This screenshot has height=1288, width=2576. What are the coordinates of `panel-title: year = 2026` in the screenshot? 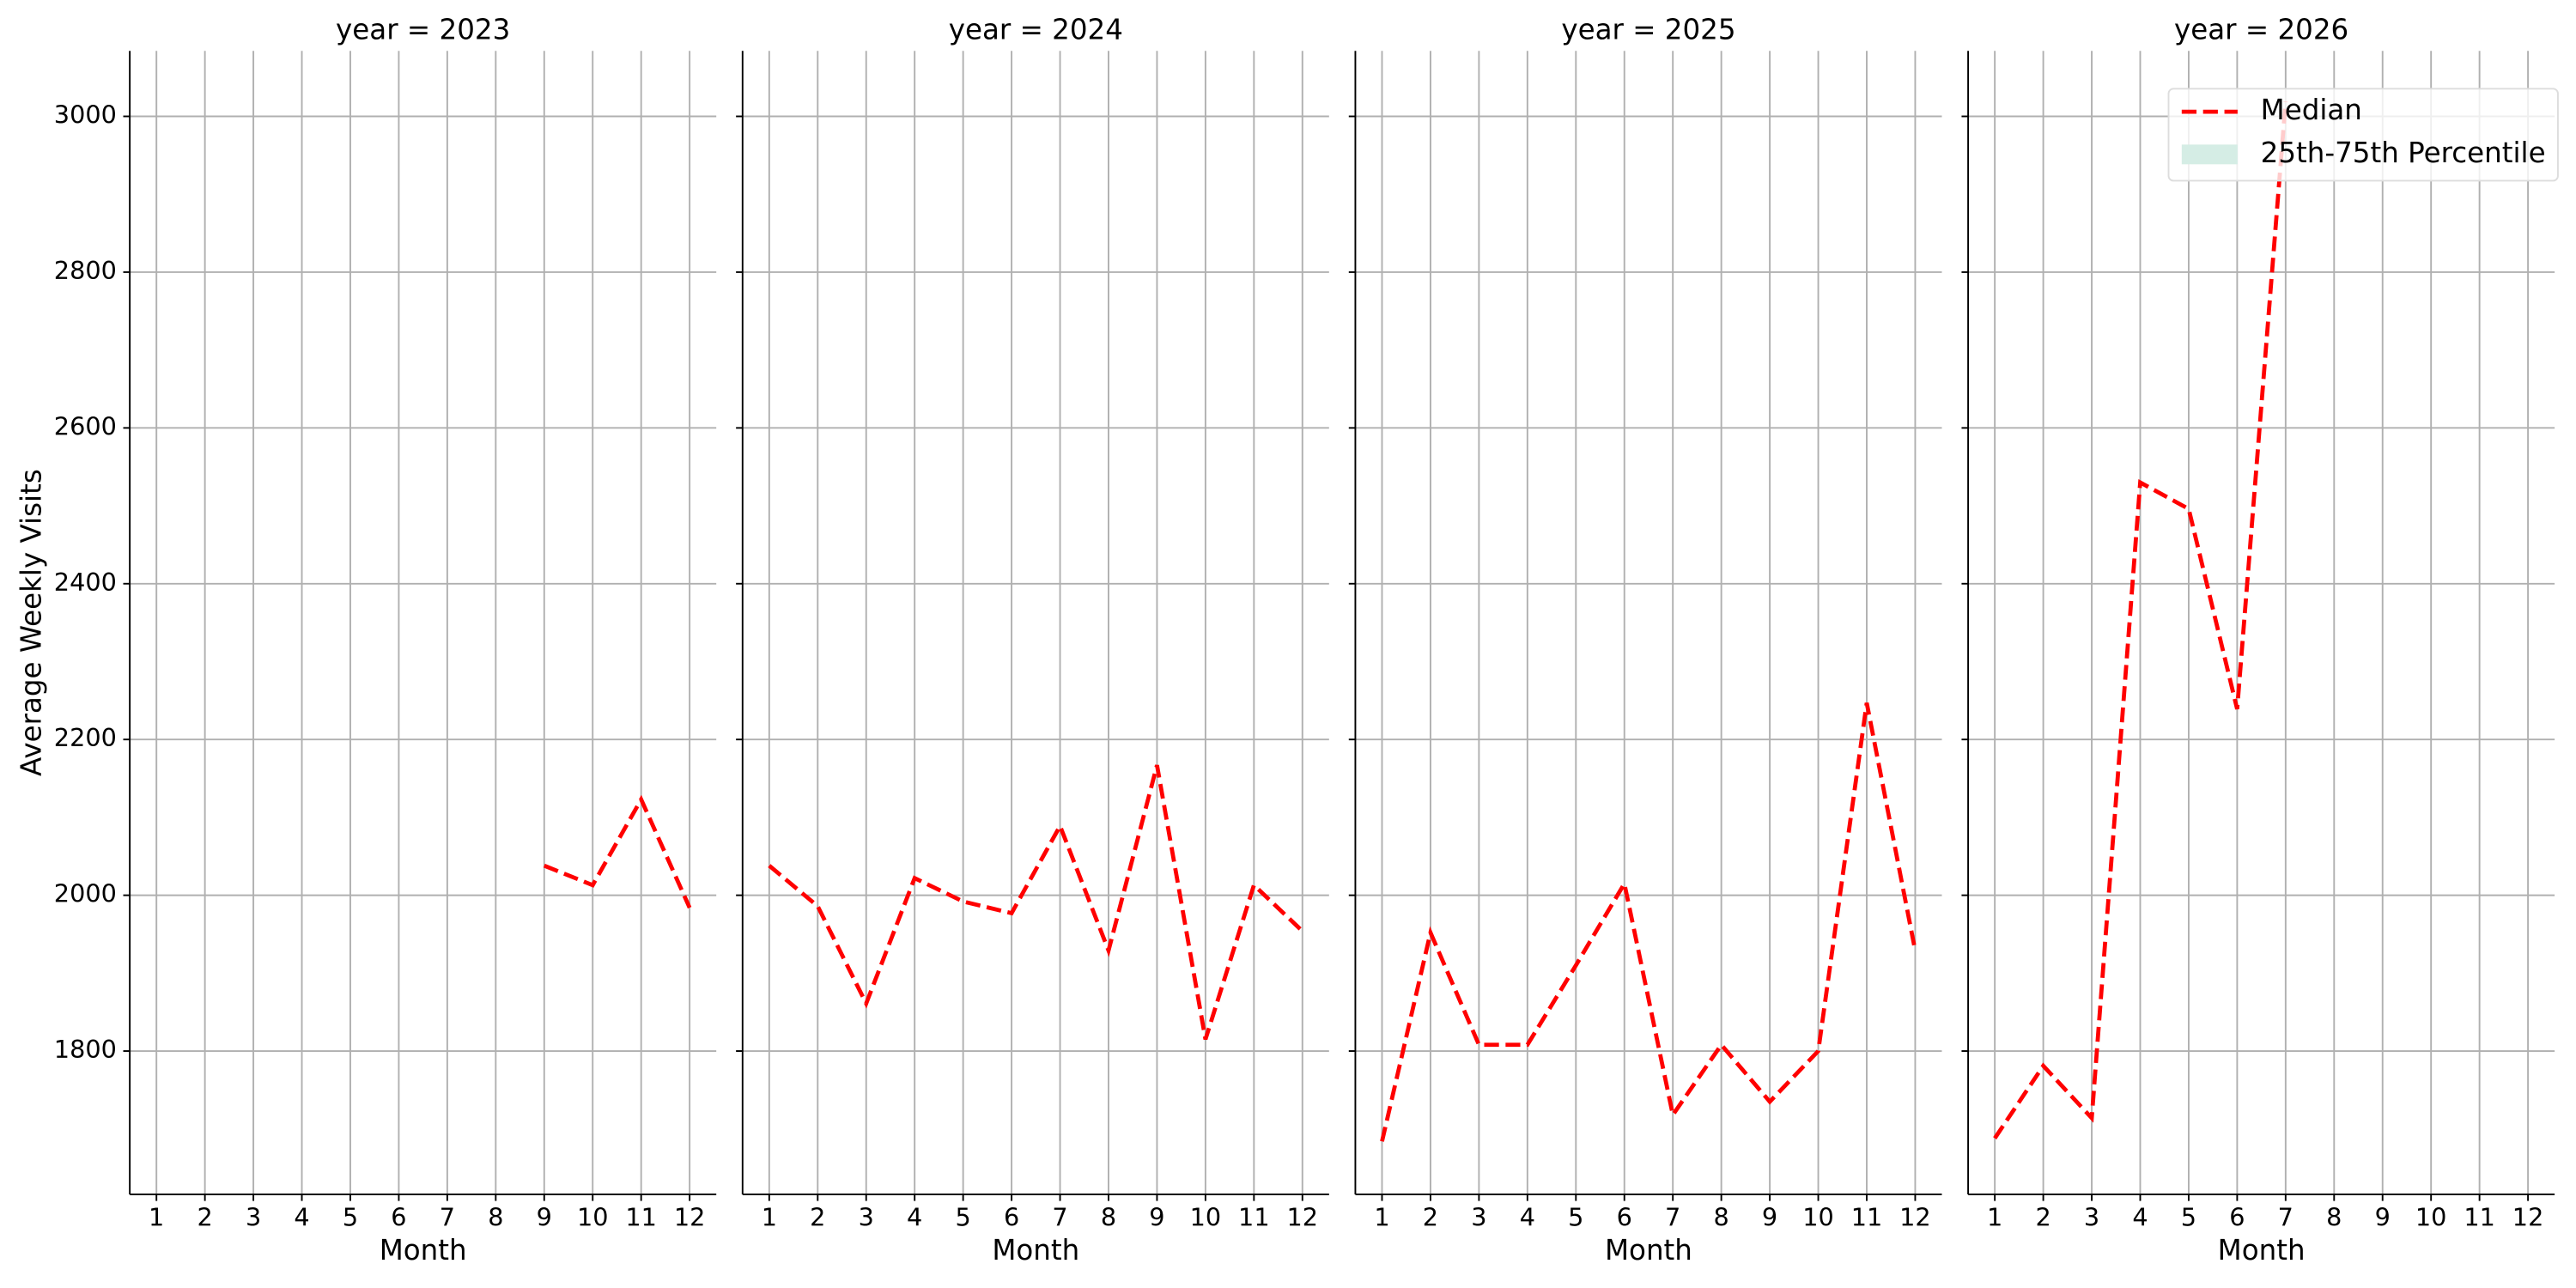 It's located at (2261, 29).